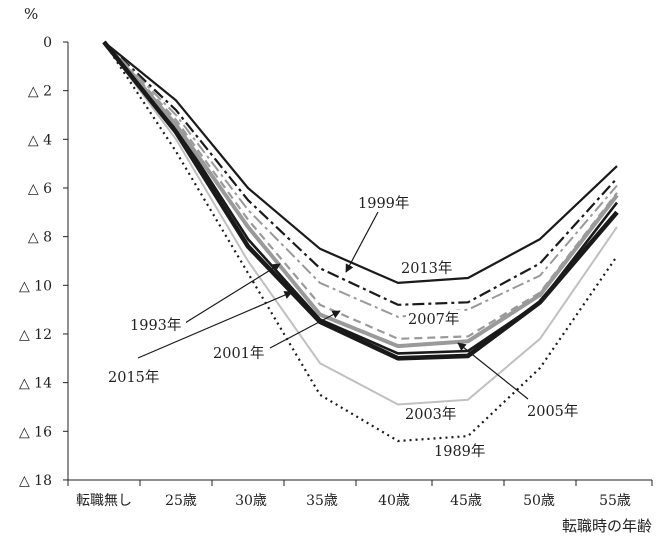  Describe the element at coordinates (35, 384) in the screenshot. I see `y-tick-label: △ 14` at that location.